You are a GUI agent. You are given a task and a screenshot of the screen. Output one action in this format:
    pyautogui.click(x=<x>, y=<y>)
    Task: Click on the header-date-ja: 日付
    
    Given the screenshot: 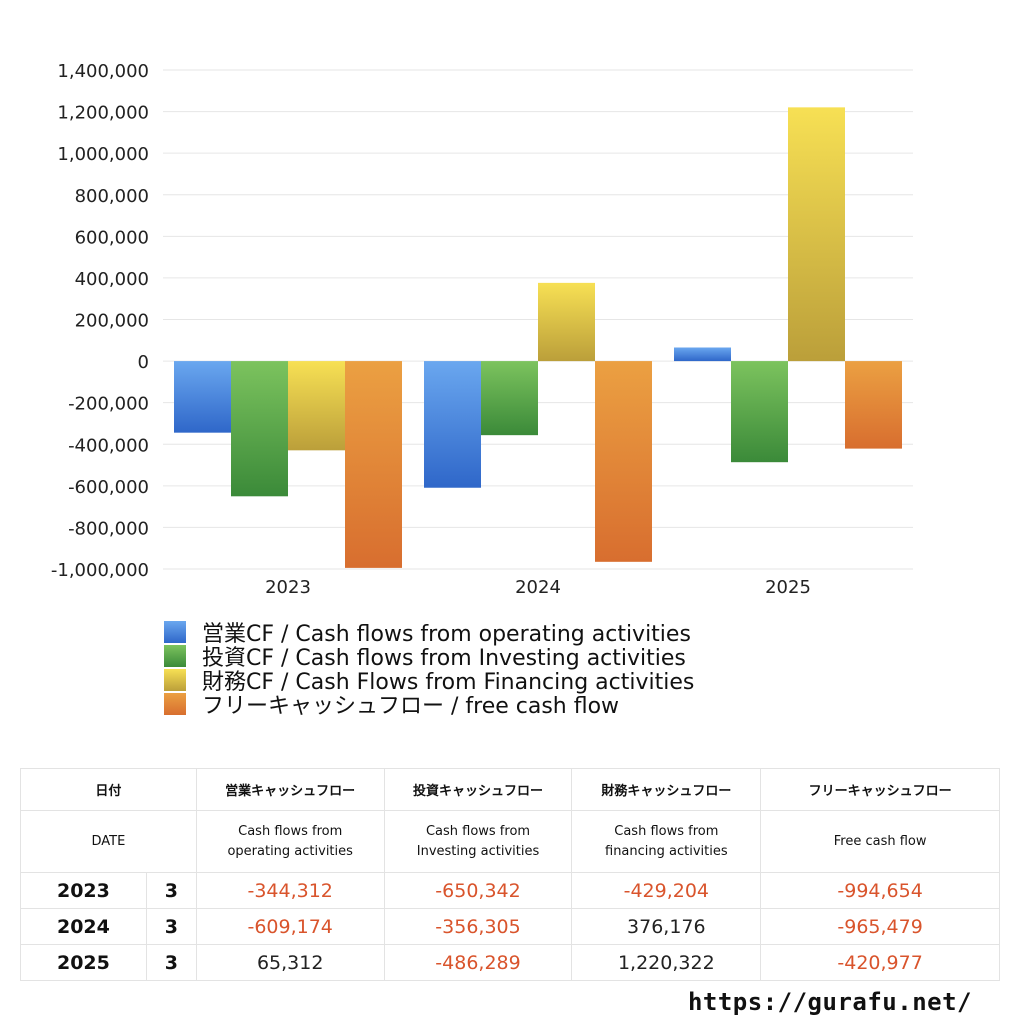 What is the action you would take?
    pyautogui.click(x=108, y=789)
    